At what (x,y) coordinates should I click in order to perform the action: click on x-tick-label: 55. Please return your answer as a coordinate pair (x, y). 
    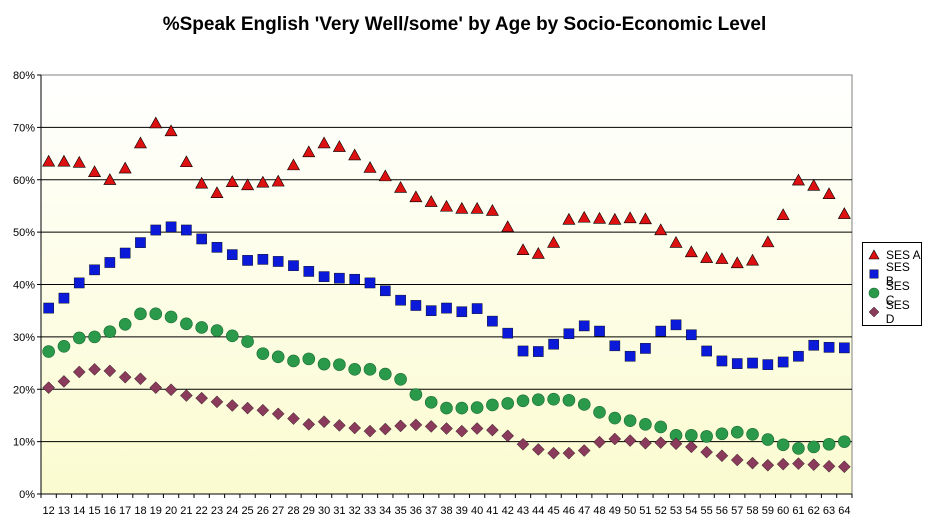
    Looking at the image, I should click on (707, 511).